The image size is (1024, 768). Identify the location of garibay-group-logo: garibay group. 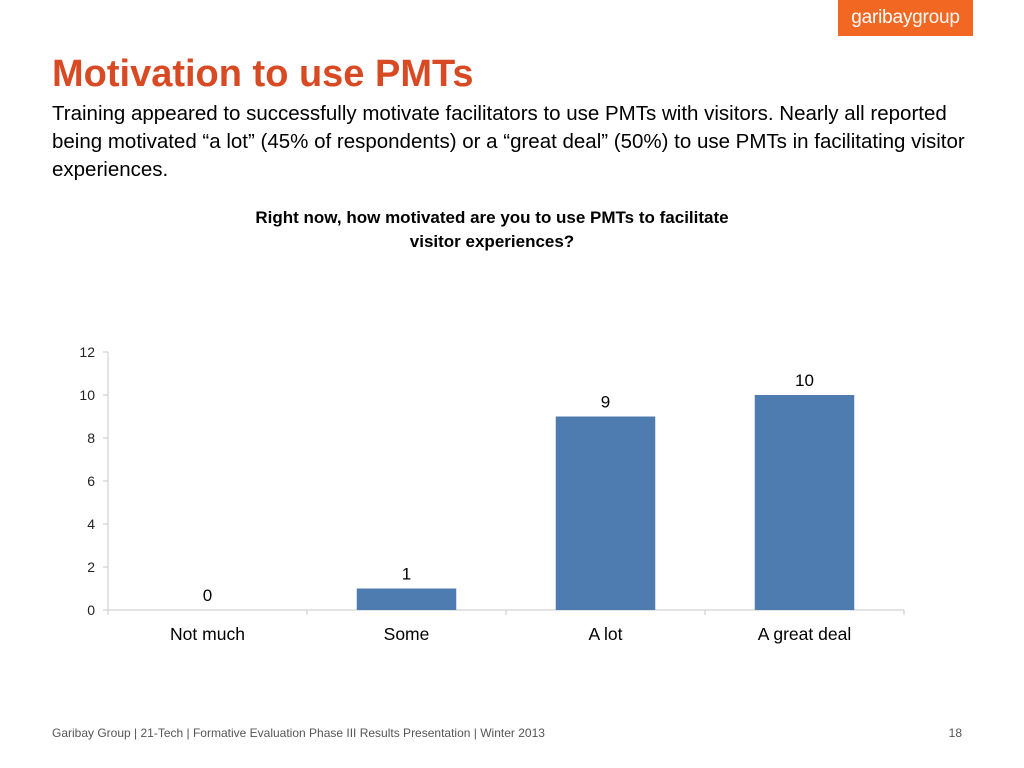
(905, 18).